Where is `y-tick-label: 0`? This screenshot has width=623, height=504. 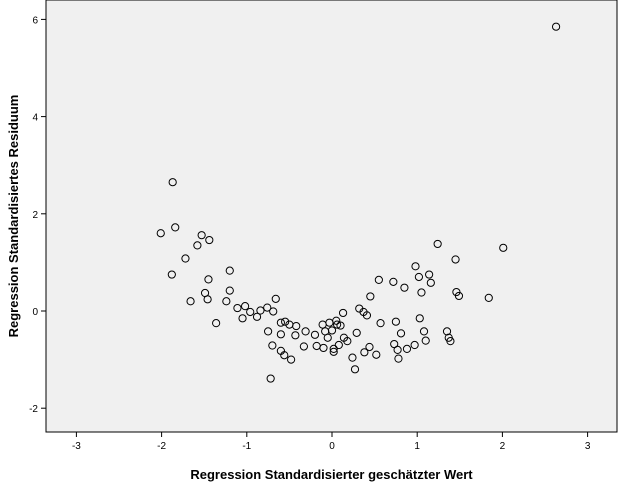
y-tick-label: 0 is located at coordinates (35, 312).